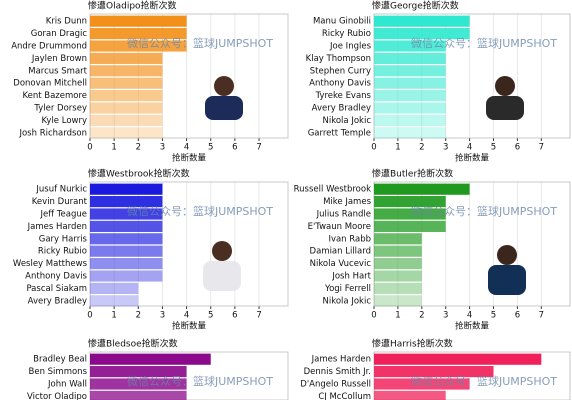 Image resolution: width=572 pixels, height=400 pixels. I want to click on y-tick-label: Goran Dragic, so click(59, 34).